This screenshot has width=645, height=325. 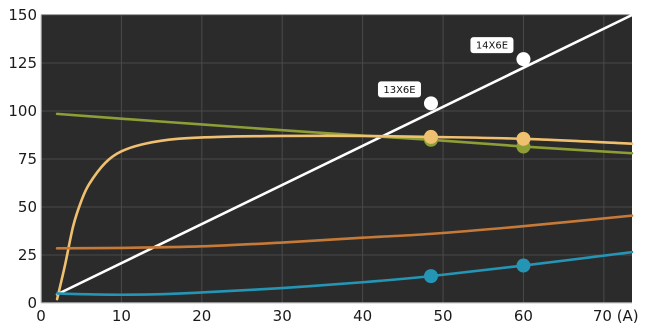 What do you see at coordinates (616, 316) in the screenshot?
I see `x-tick-label: 70 (A)` at bounding box center [616, 316].